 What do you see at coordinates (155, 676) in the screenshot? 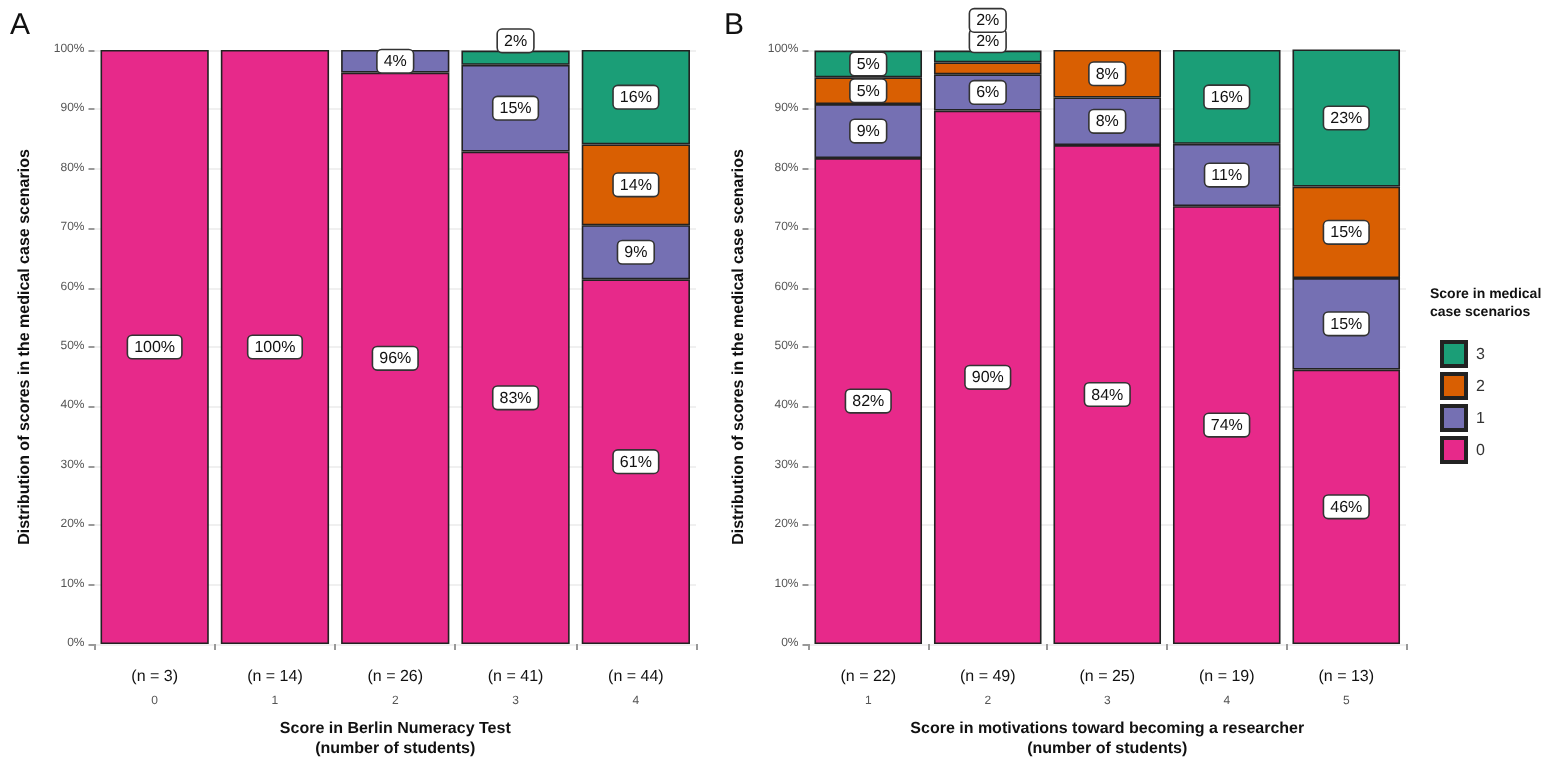
I see `text: (n = 3)` at bounding box center [155, 676].